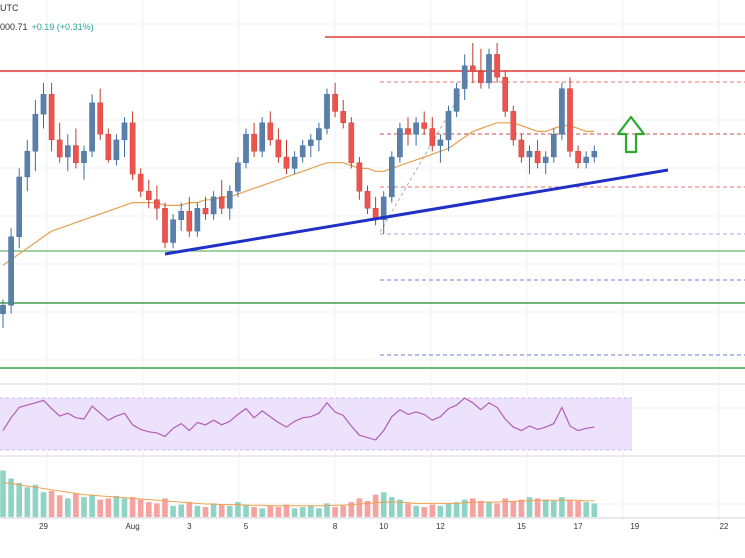 This screenshot has height=558, width=745. Describe the element at coordinates (634, 526) in the screenshot. I see `x-tick-label: 19` at that location.